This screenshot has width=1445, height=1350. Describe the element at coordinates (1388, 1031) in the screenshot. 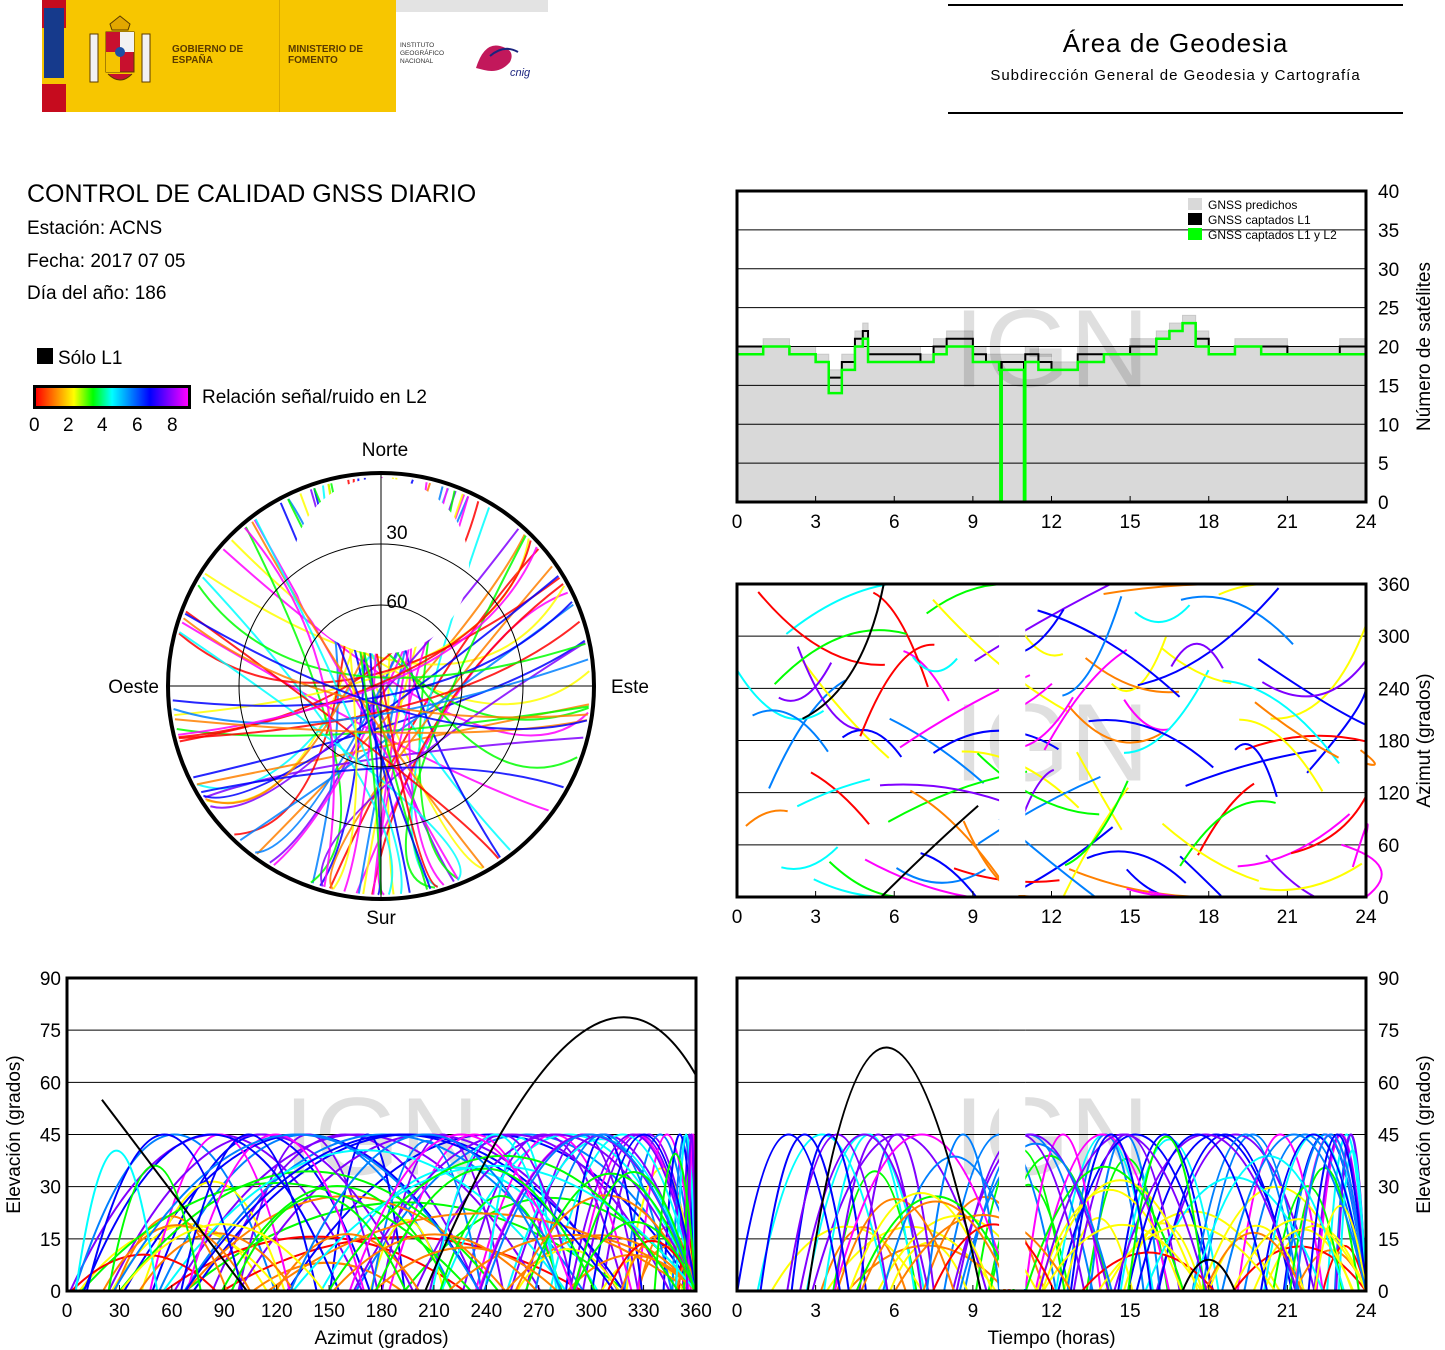

I see `y-tick-label: 75` at that location.